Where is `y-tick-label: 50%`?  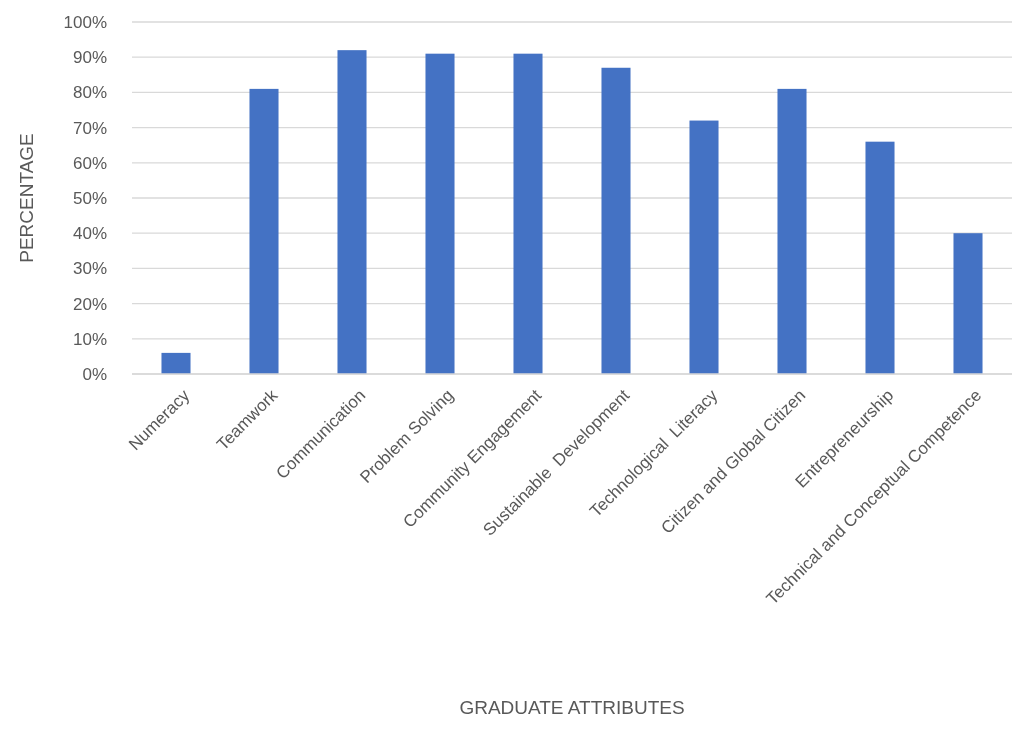
y-tick-label: 50% is located at coordinates (89, 198).